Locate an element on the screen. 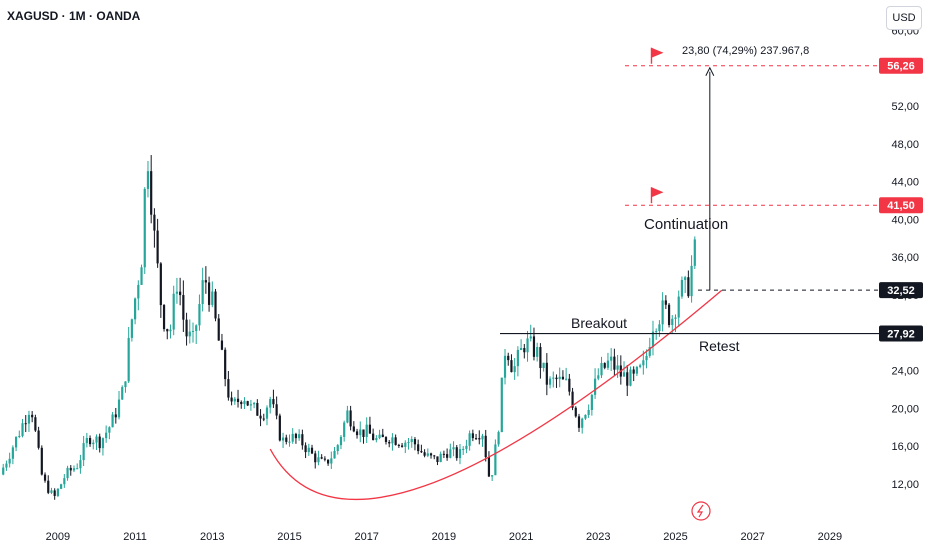 This screenshot has width=932, height=550. y-tick-label: 36,00 is located at coordinates (905, 258).